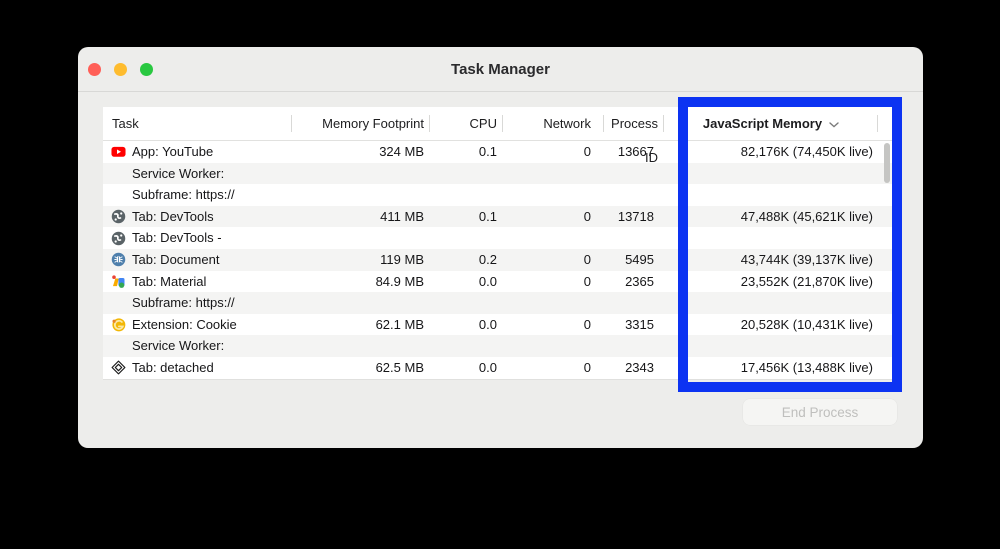  What do you see at coordinates (820, 412) in the screenshot?
I see `end-process-button: End Process` at bounding box center [820, 412].